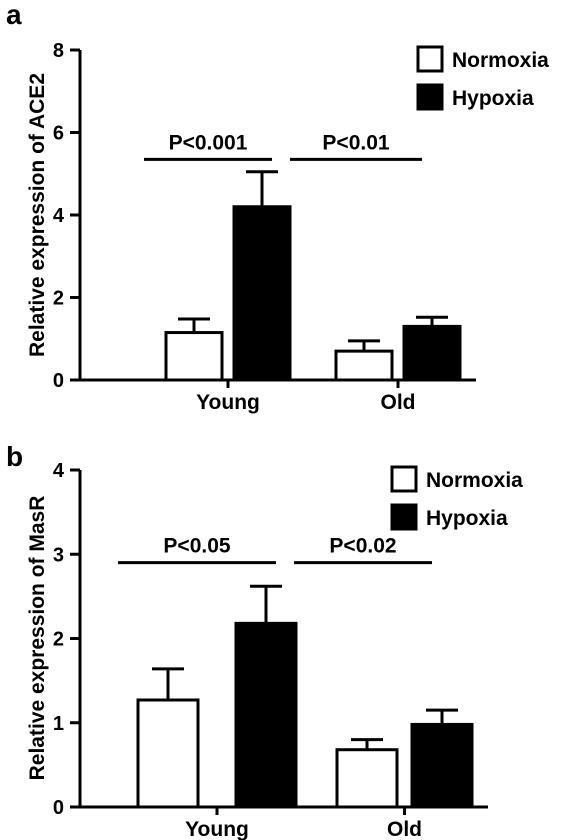 This screenshot has height=840, width=580. I want to click on panel-b-y-tick-label: 3, so click(58, 555).